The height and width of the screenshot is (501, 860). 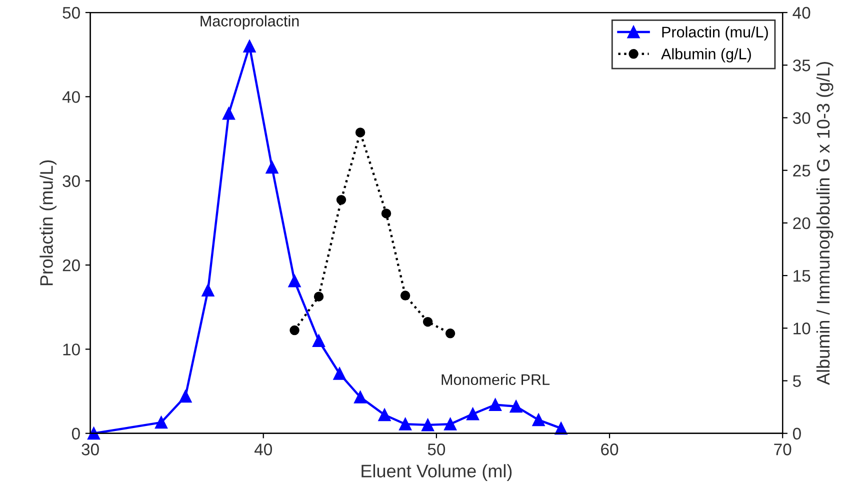 I want to click on y2-tick-label: 10, so click(x=802, y=328).